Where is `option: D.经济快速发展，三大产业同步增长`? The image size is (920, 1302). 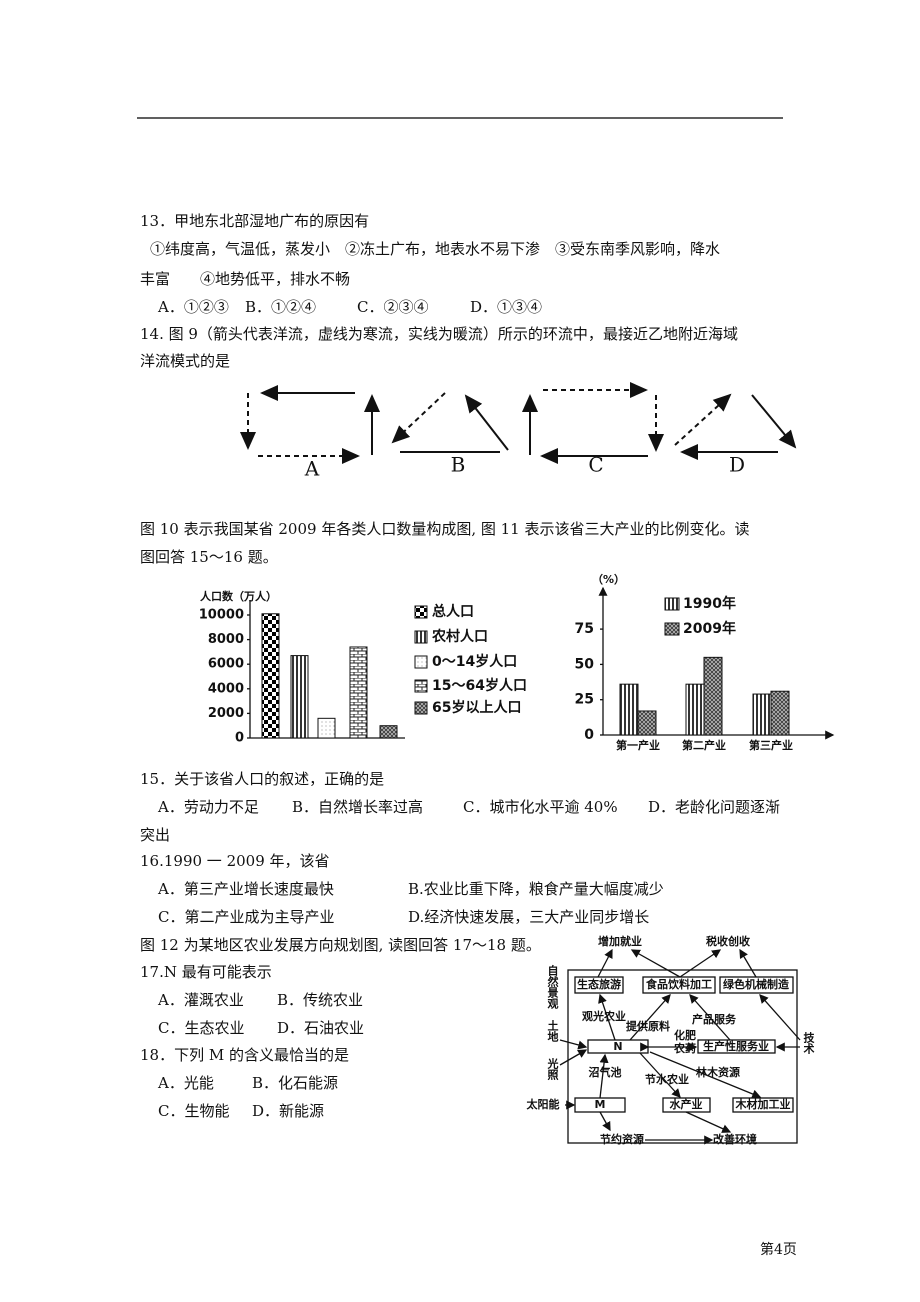
option: D.经济快速发展，三大产业同步增长 is located at coordinates (528, 917).